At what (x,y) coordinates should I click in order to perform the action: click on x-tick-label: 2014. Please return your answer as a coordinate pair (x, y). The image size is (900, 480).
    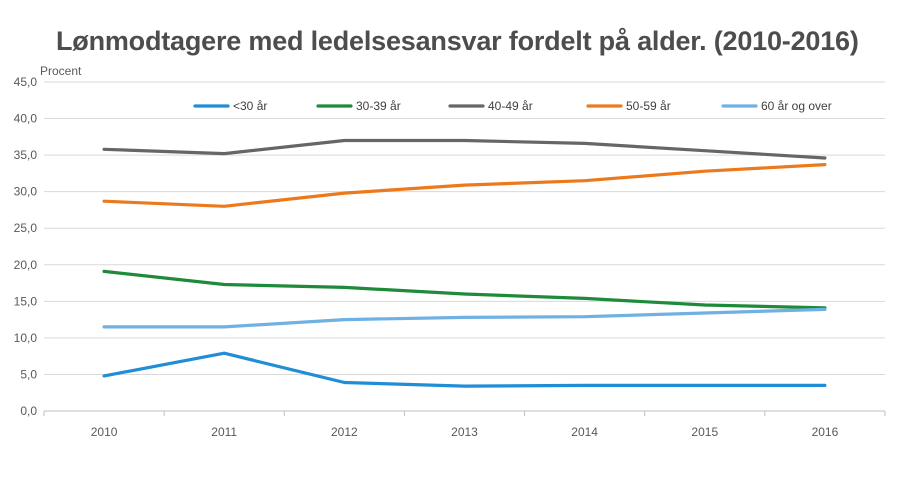
    Looking at the image, I should click on (584, 432).